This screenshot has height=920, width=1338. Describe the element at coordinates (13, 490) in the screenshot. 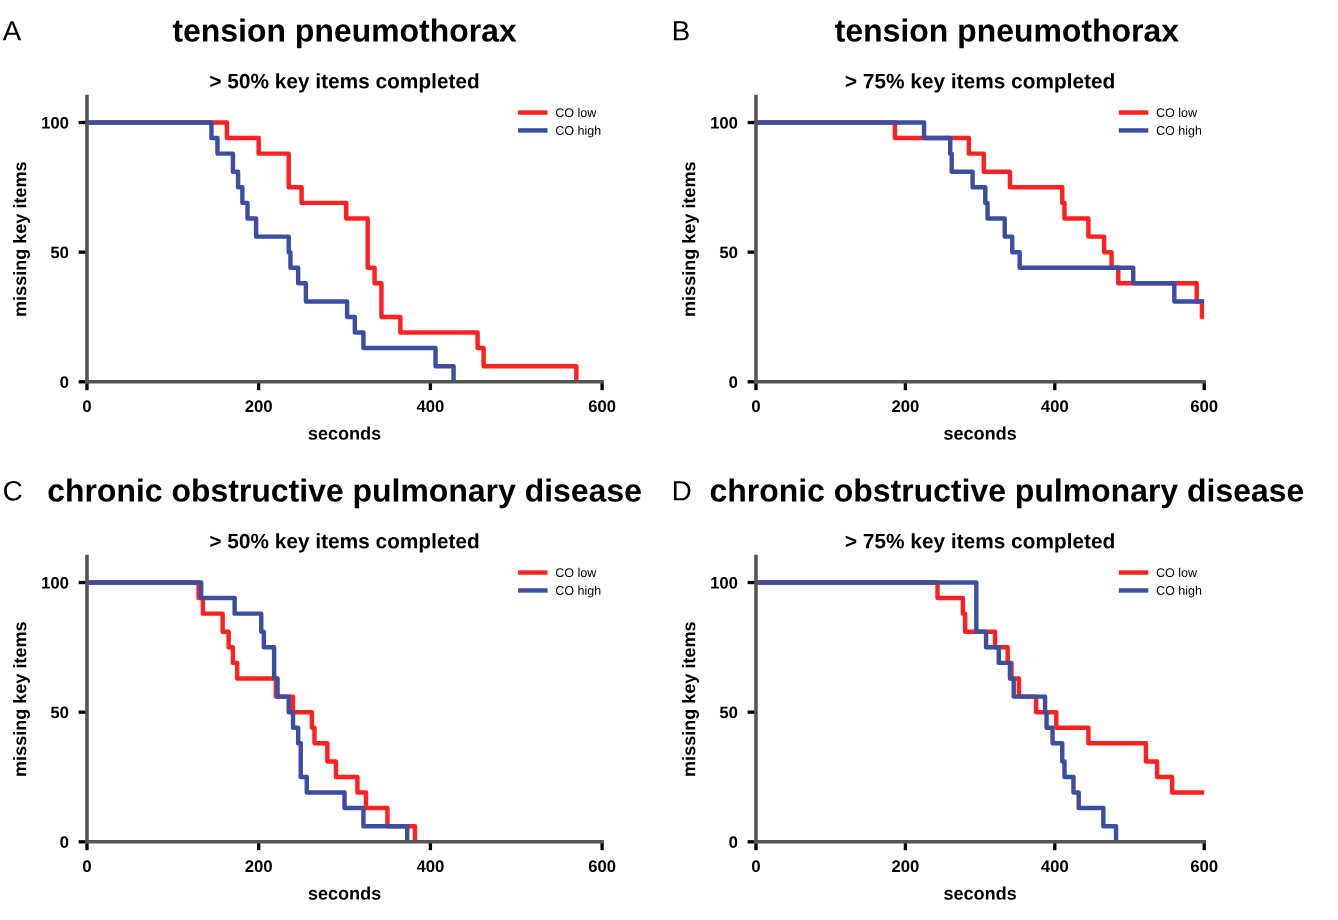

I see `text: C` at that location.